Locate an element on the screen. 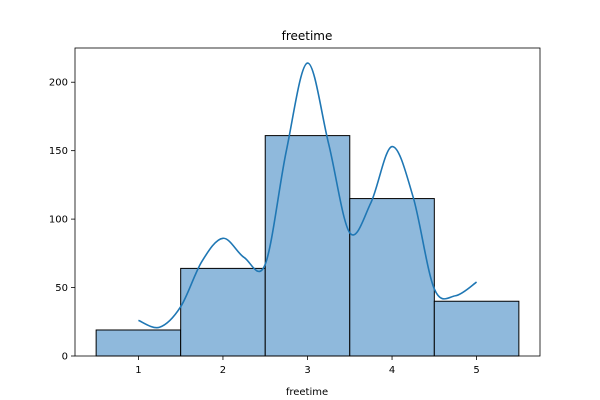 This screenshot has height=400, width=600. chart-title: freetime is located at coordinates (307, 36).